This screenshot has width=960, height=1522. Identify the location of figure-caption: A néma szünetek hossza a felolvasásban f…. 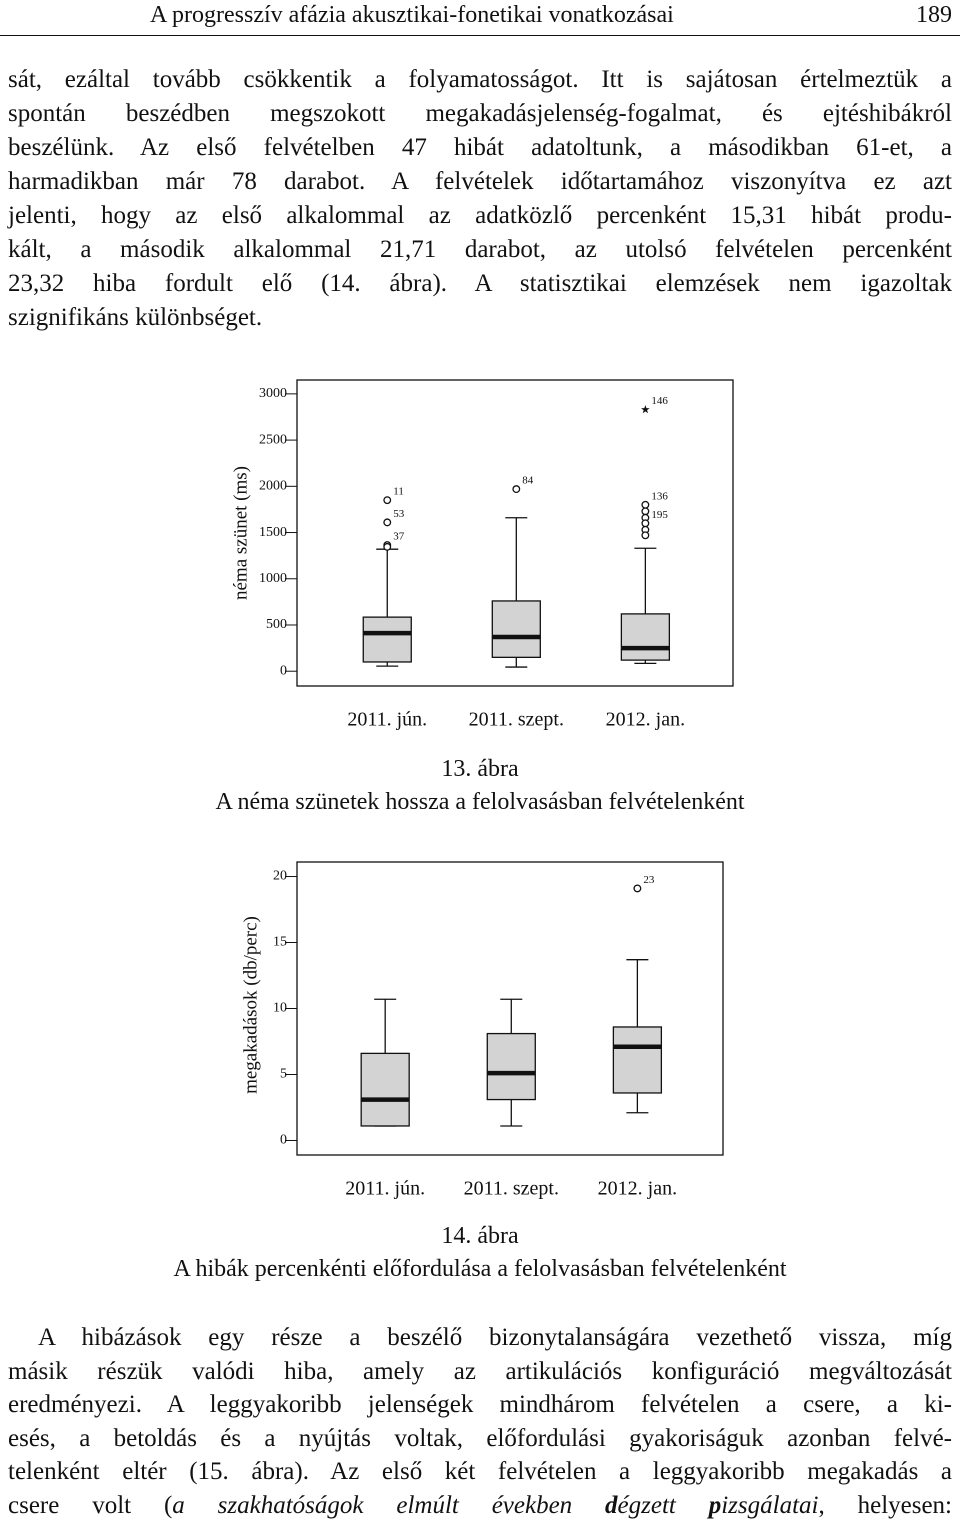
(480, 802).